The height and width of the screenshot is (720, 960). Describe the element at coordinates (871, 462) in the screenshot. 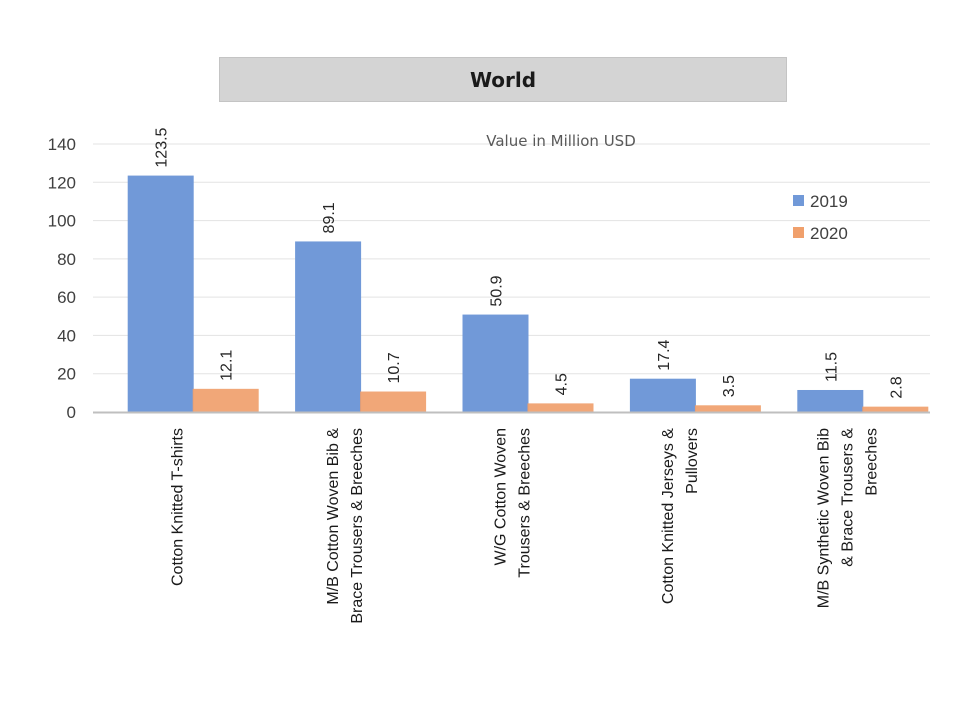

I see `x-tick-label: Breeches` at that location.